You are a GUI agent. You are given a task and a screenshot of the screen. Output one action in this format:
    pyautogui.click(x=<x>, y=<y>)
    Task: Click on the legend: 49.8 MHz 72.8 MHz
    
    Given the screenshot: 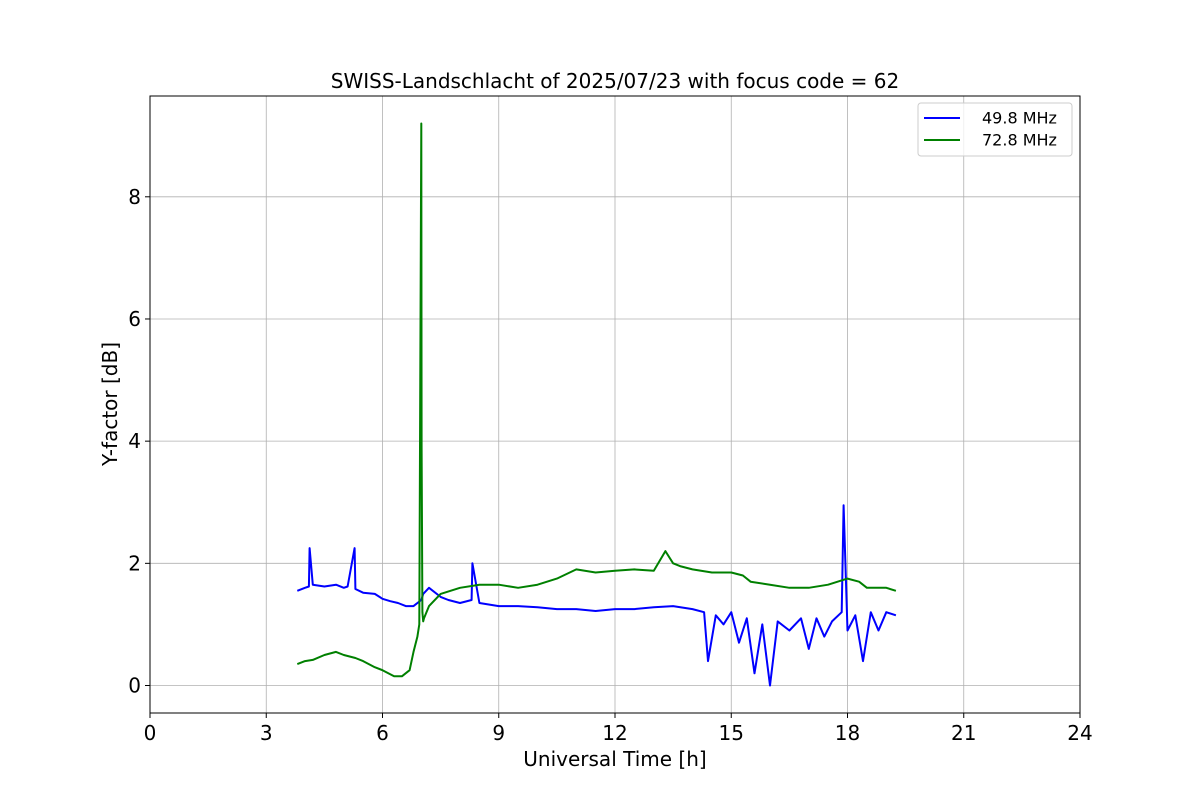 What is the action you would take?
    pyautogui.click(x=995, y=129)
    